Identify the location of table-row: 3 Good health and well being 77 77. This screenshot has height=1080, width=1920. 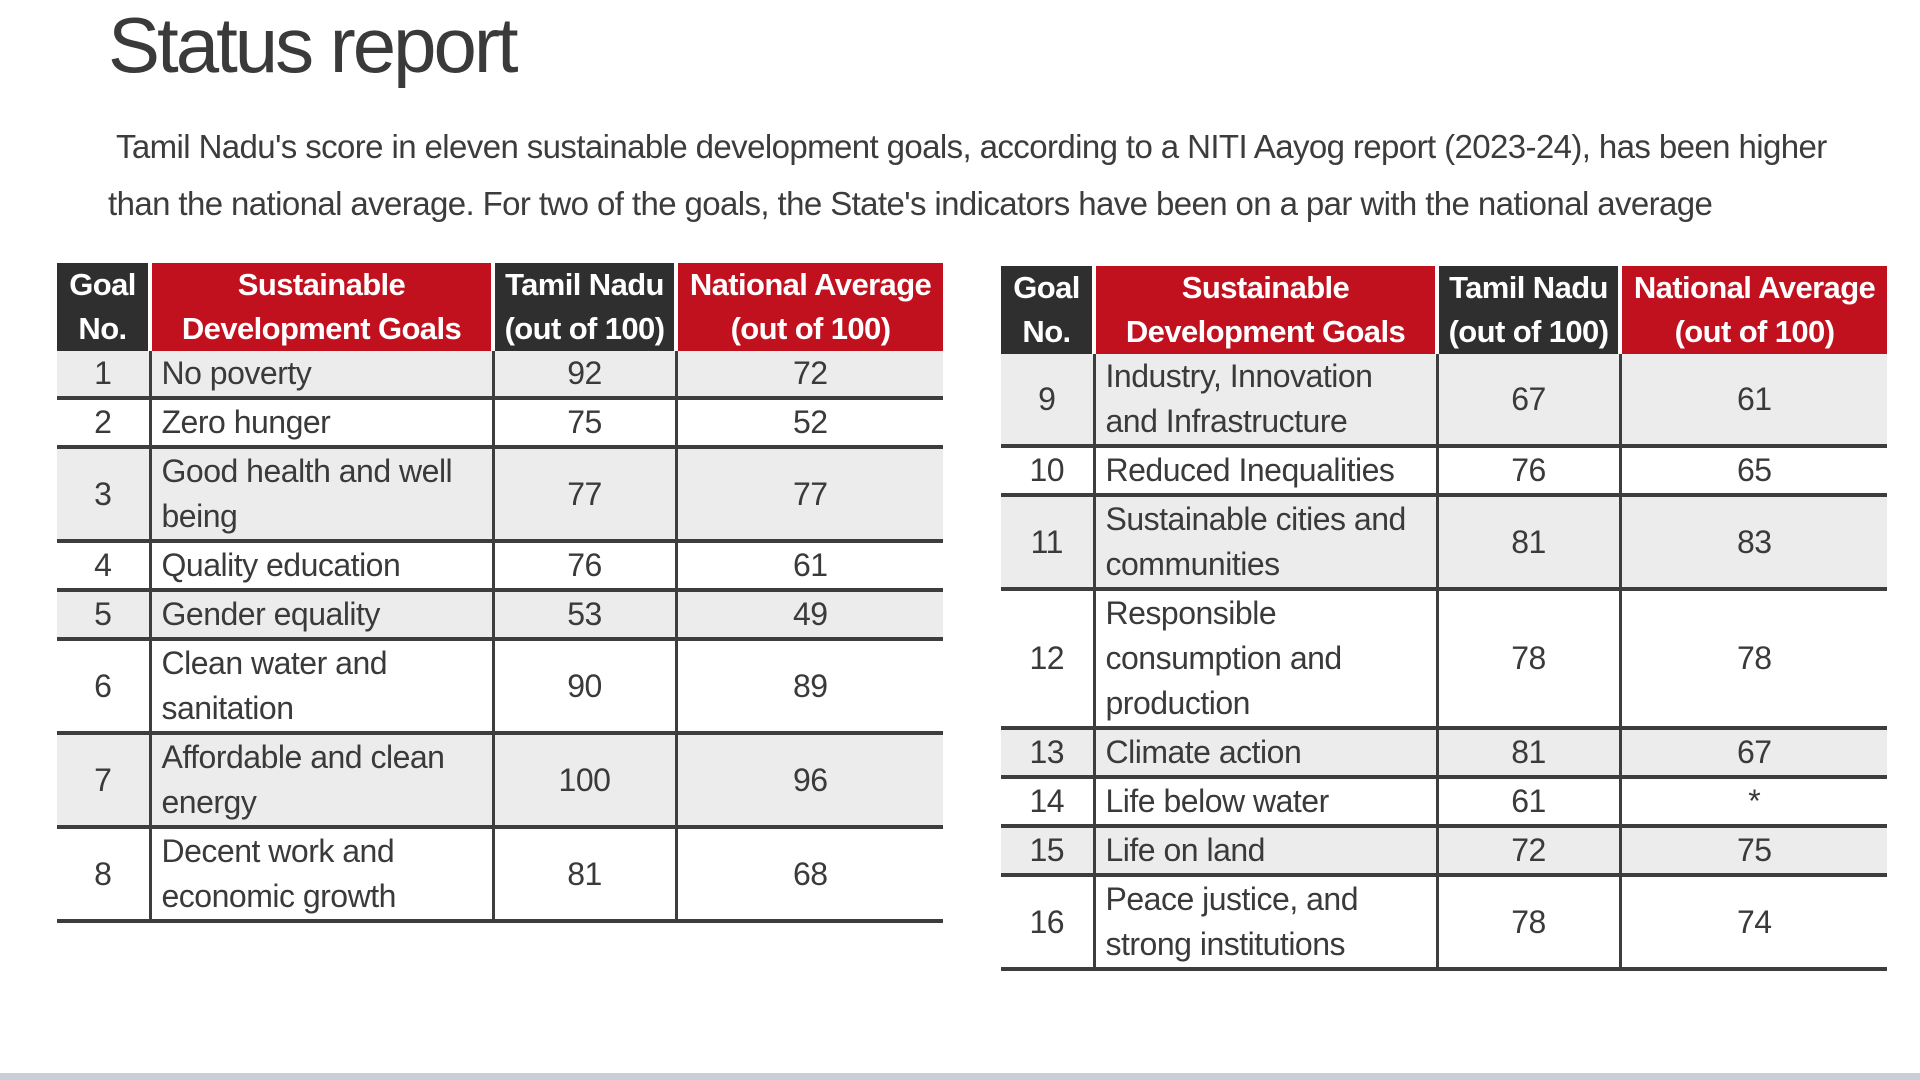
(500, 495).